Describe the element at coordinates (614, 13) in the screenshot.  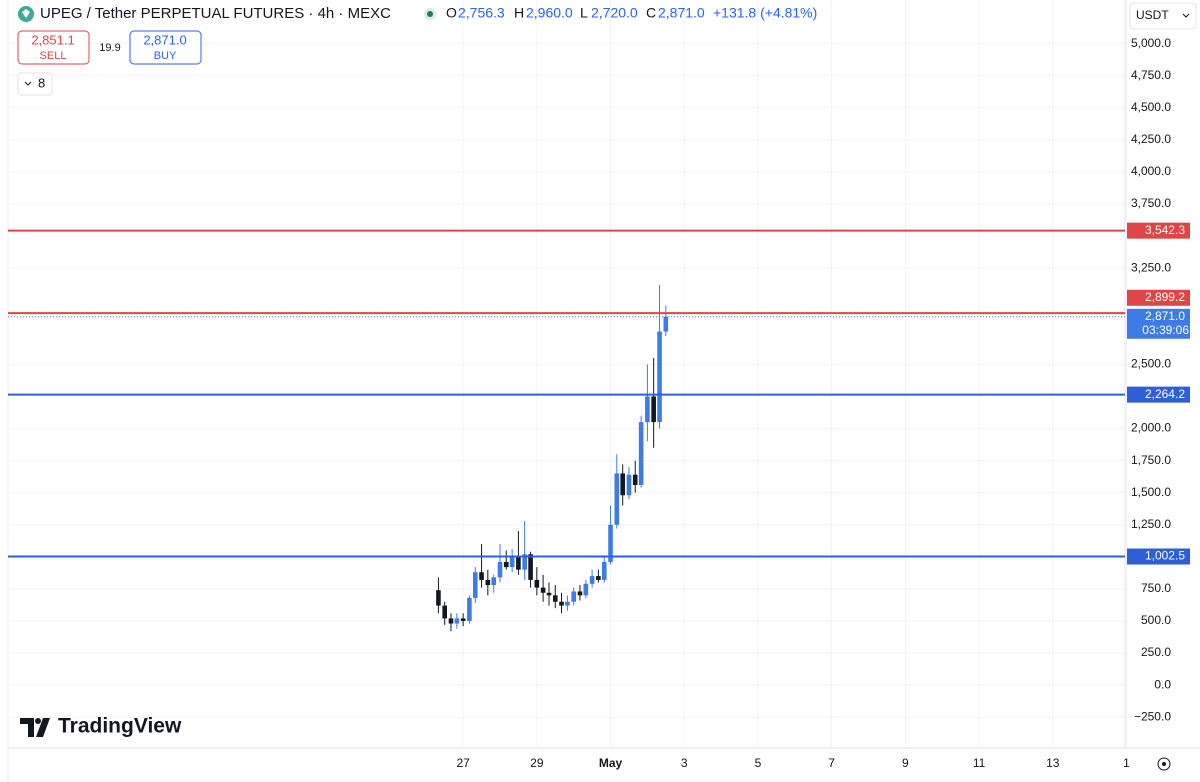
I see `l-value: 2,720.0` at that location.